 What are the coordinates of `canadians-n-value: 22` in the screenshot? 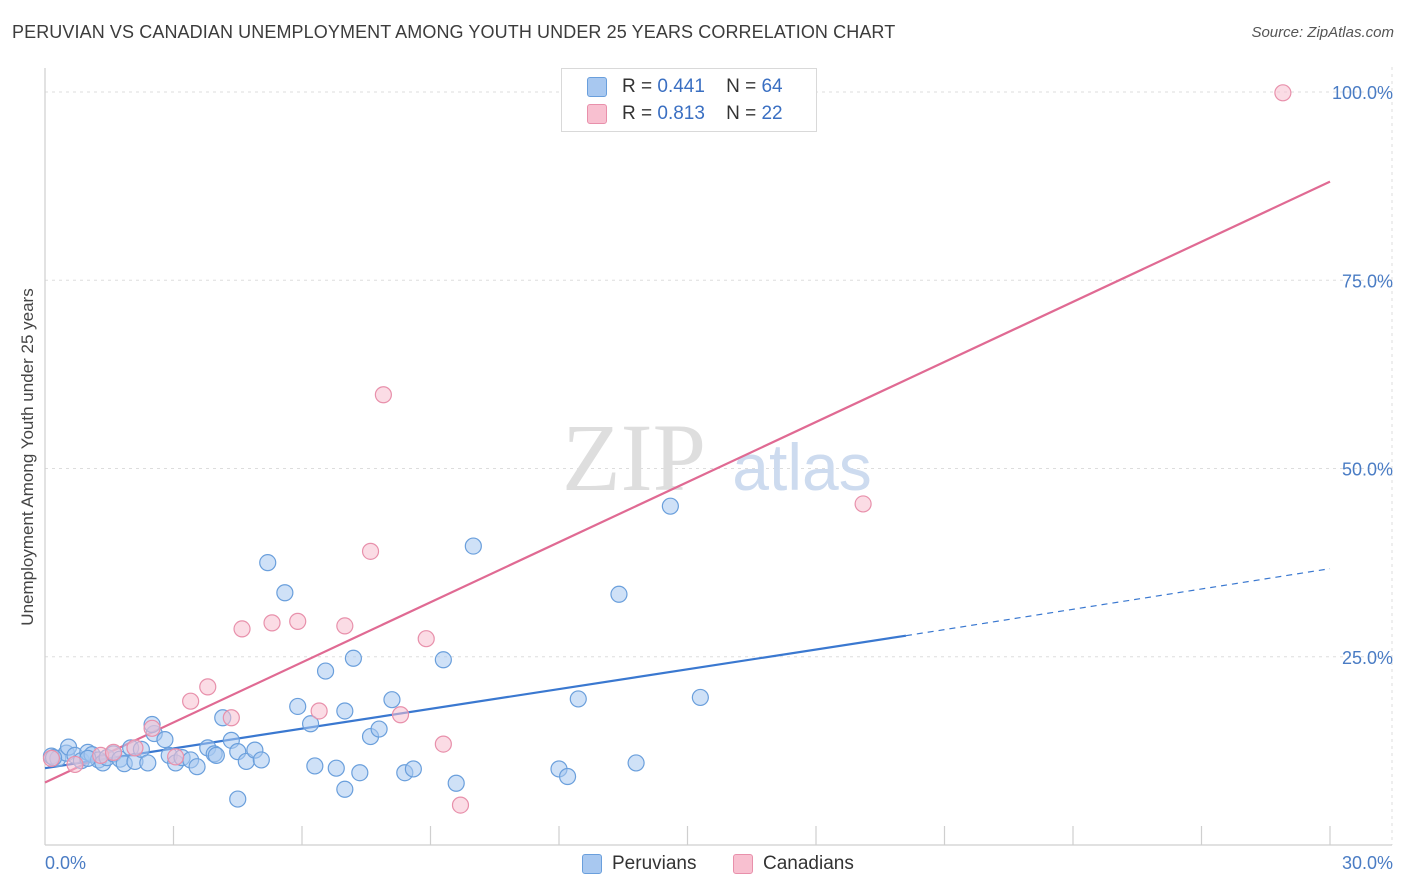 It's located at (772, 113).